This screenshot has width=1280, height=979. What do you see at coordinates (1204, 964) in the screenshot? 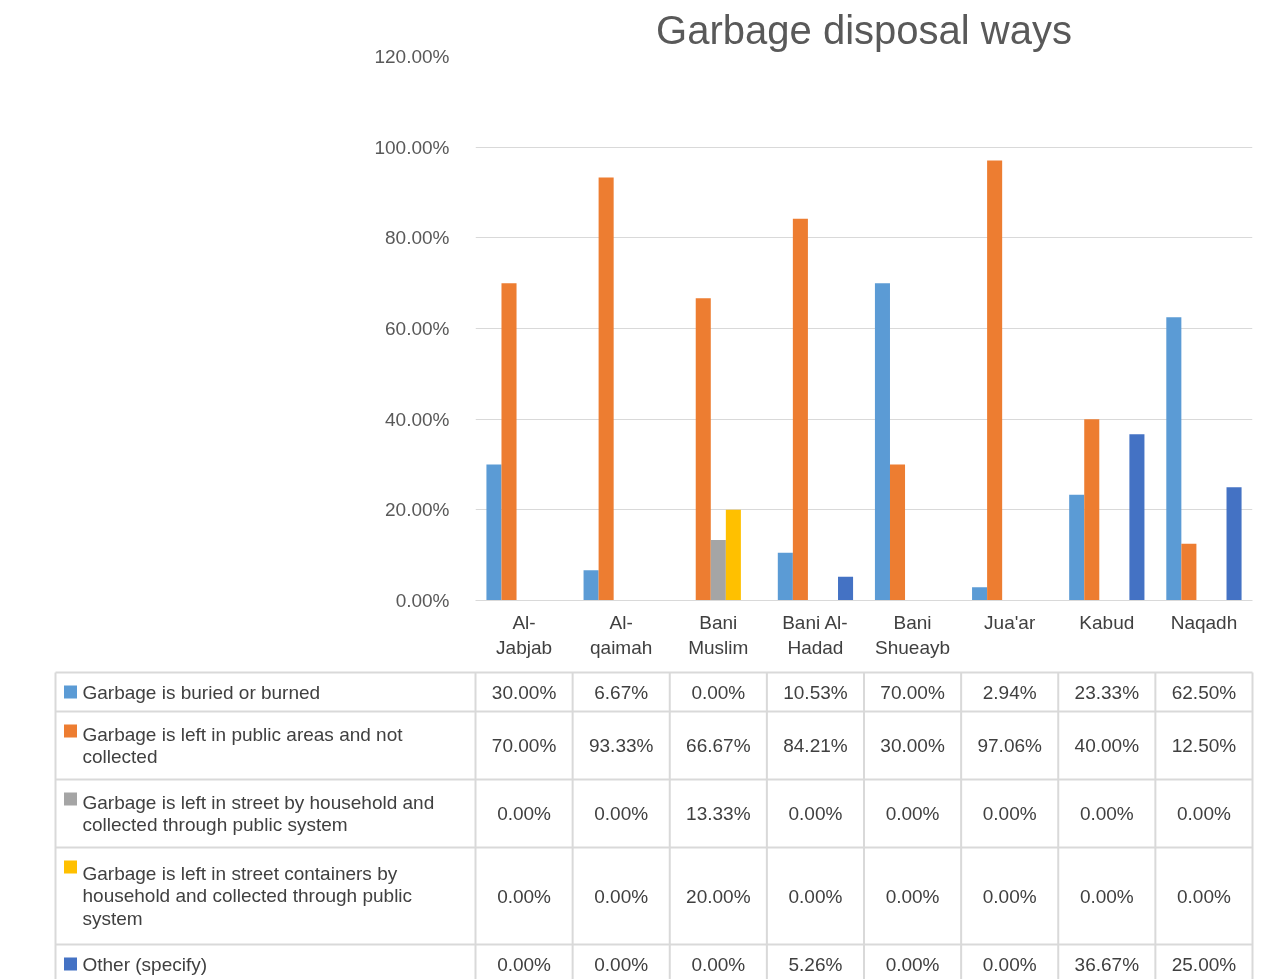
I see `data-label: 25.00%` at bounding box center [1204, 964].